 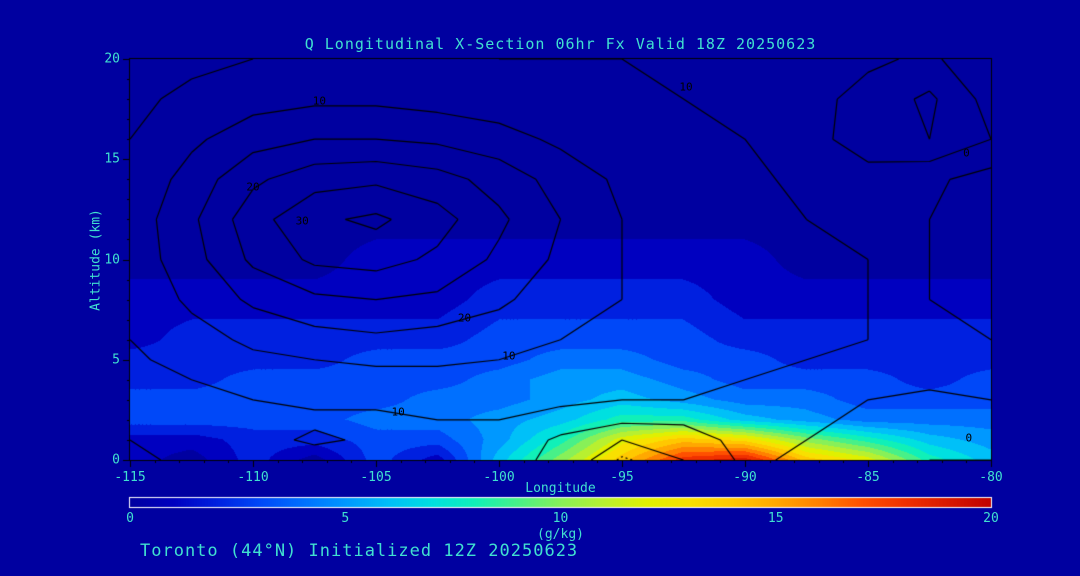 I want to click on colorbar-units-label: (g/kg), so click(x=560, y=534).